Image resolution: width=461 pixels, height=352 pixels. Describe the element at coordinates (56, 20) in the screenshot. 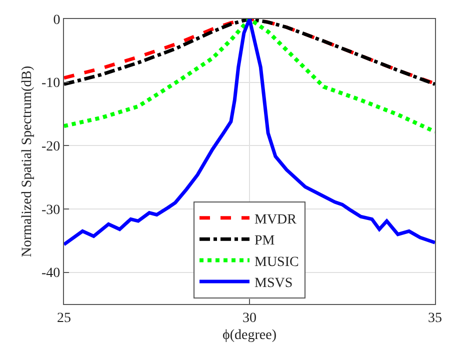

I see `y-tick-label: 0` at that location.